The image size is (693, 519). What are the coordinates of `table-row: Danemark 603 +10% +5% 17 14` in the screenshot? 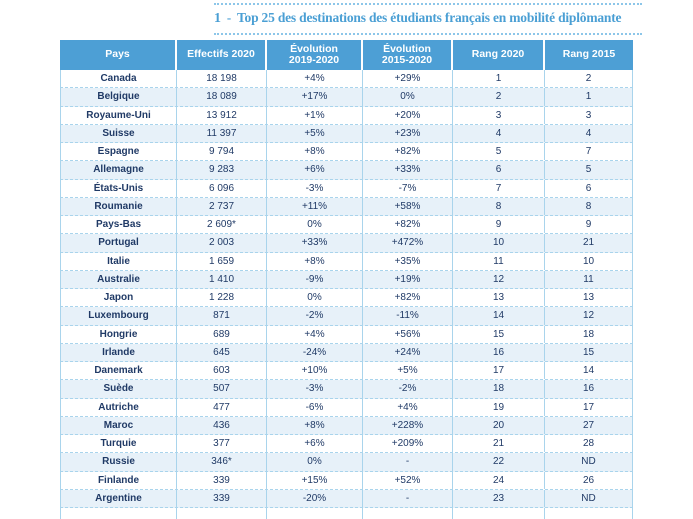 It's located at (346, 371).